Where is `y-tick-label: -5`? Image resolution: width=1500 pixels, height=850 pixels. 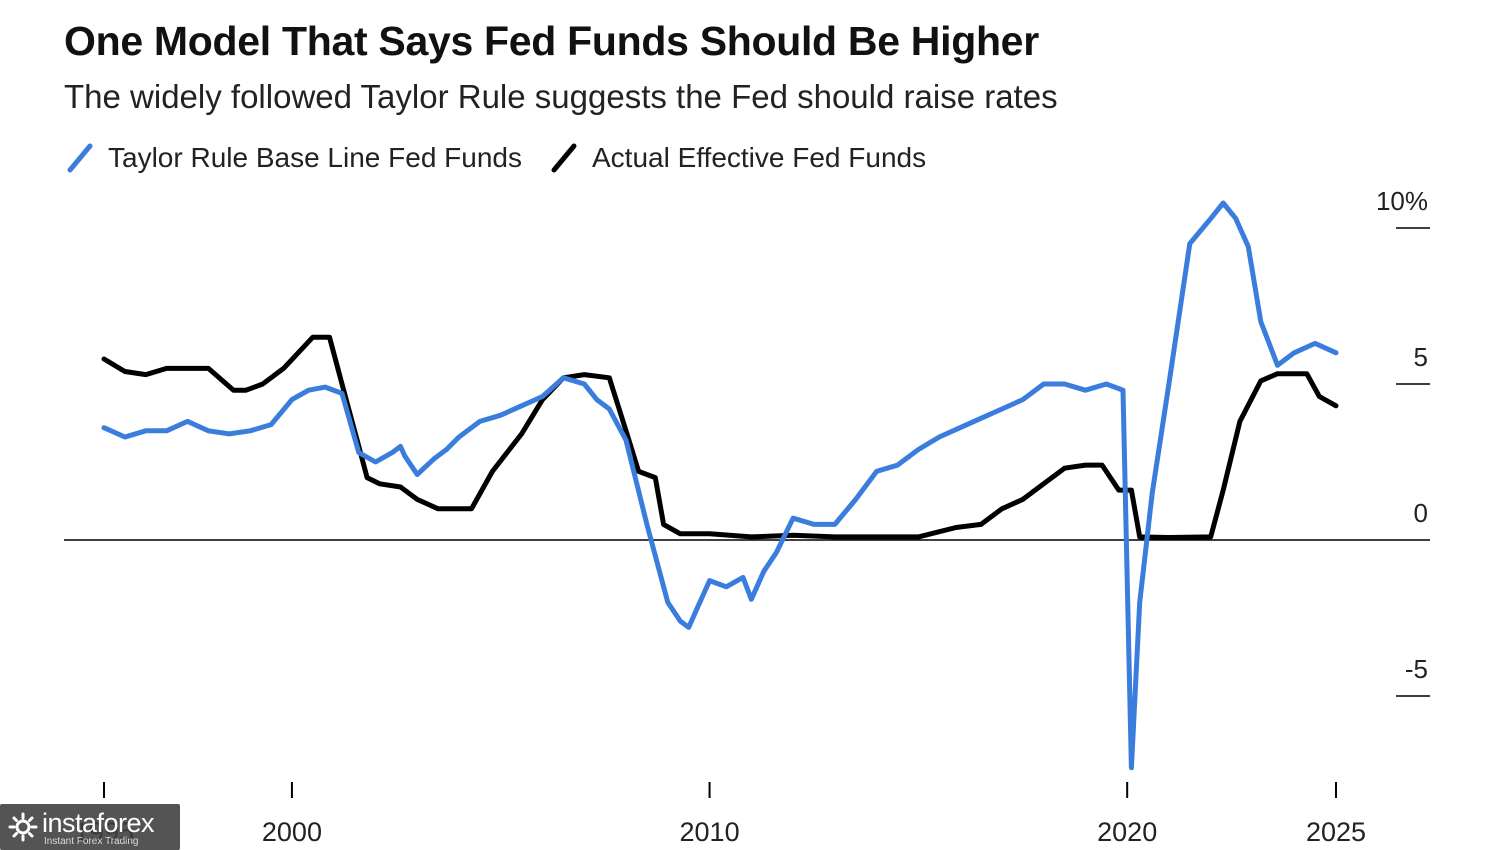
y-tick-label: -5 is located at coordinates (1416, 669).